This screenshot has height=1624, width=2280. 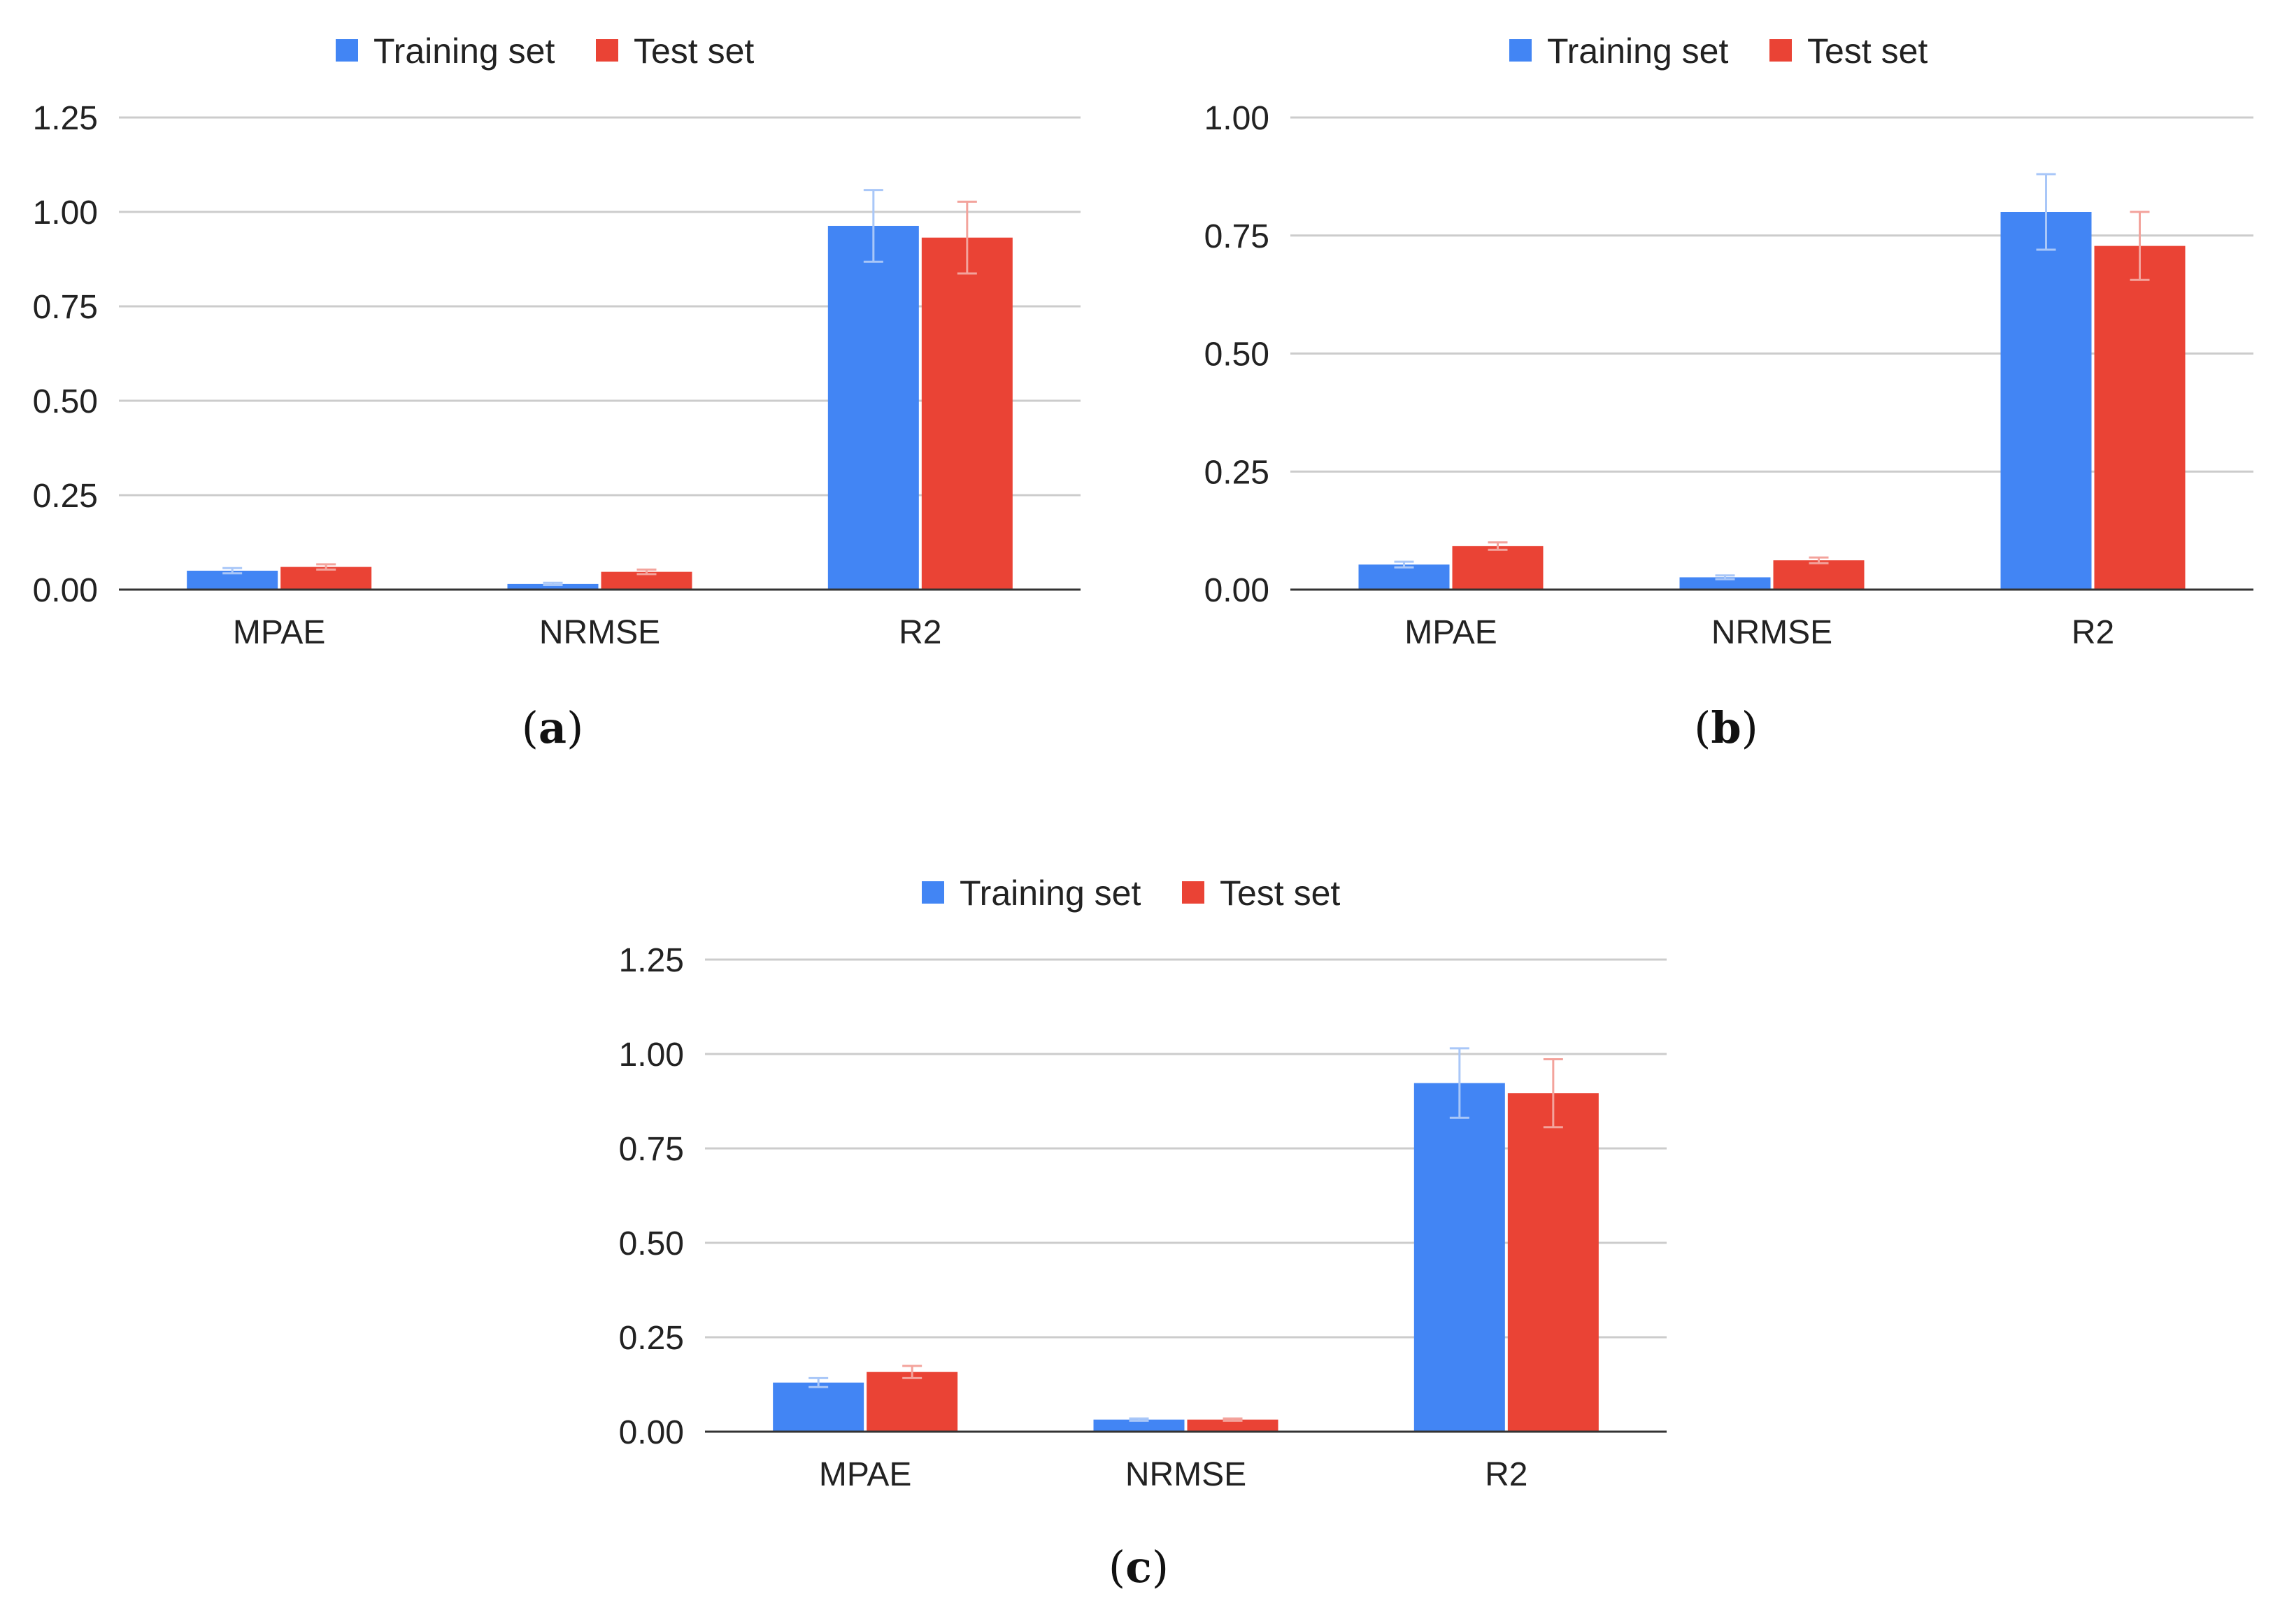 What do you see at coordinates (651, 1243) in the screenshot?
I see `y-tick-label-c-2: 0.50` at bounding box center [651, 1243].